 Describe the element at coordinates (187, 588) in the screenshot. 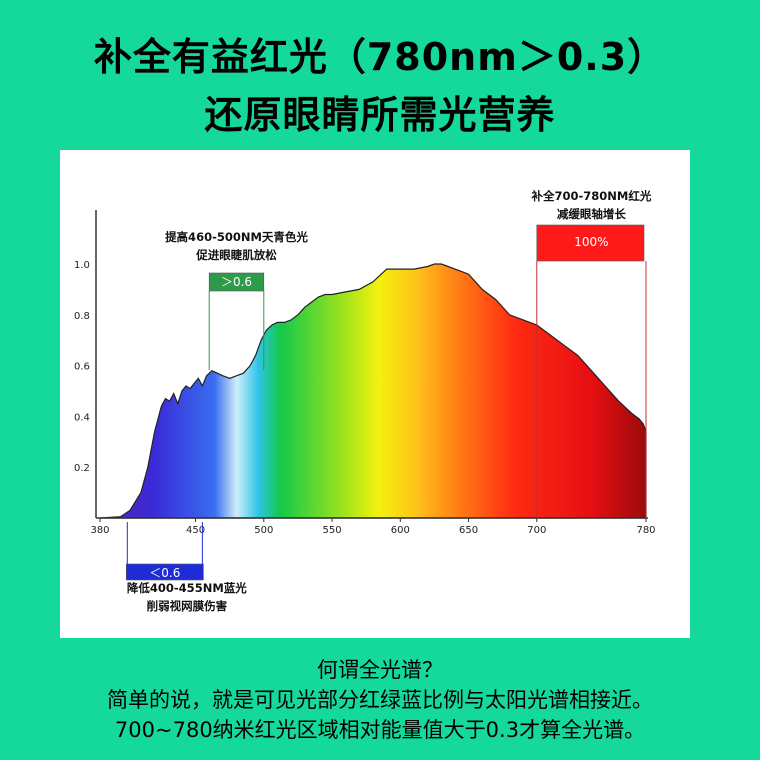

I see `annotation-blue-label-1: 降低400-455NM蓝光` at that location.